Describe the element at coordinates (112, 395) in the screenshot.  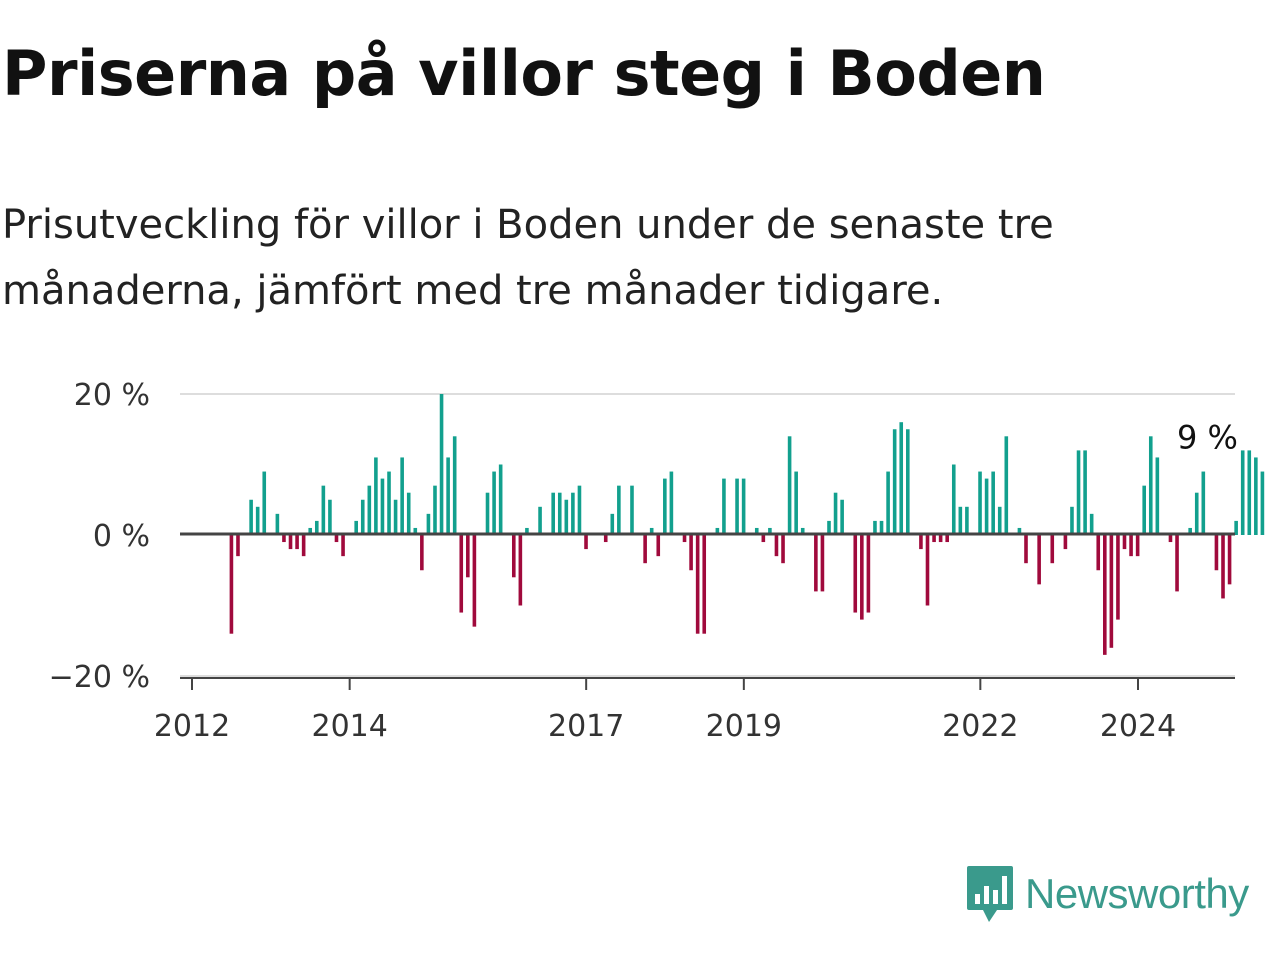
I see `y-tick-label: 20 %` at that location.